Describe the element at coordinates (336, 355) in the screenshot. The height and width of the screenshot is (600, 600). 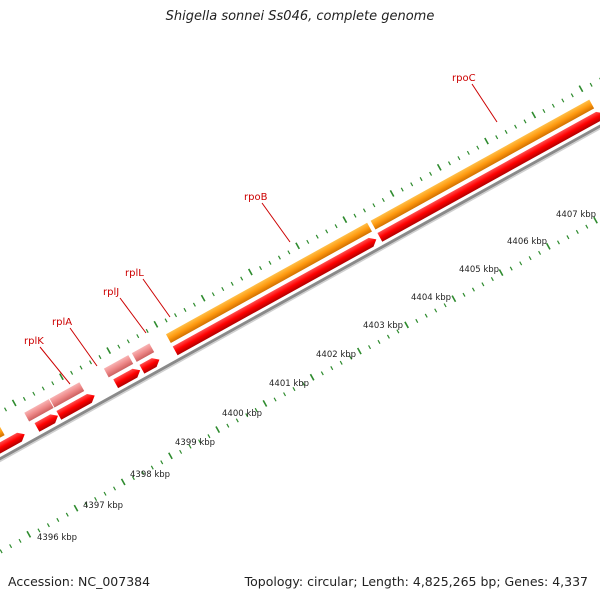
I see `scale-label: 4402 kbp` at that location.